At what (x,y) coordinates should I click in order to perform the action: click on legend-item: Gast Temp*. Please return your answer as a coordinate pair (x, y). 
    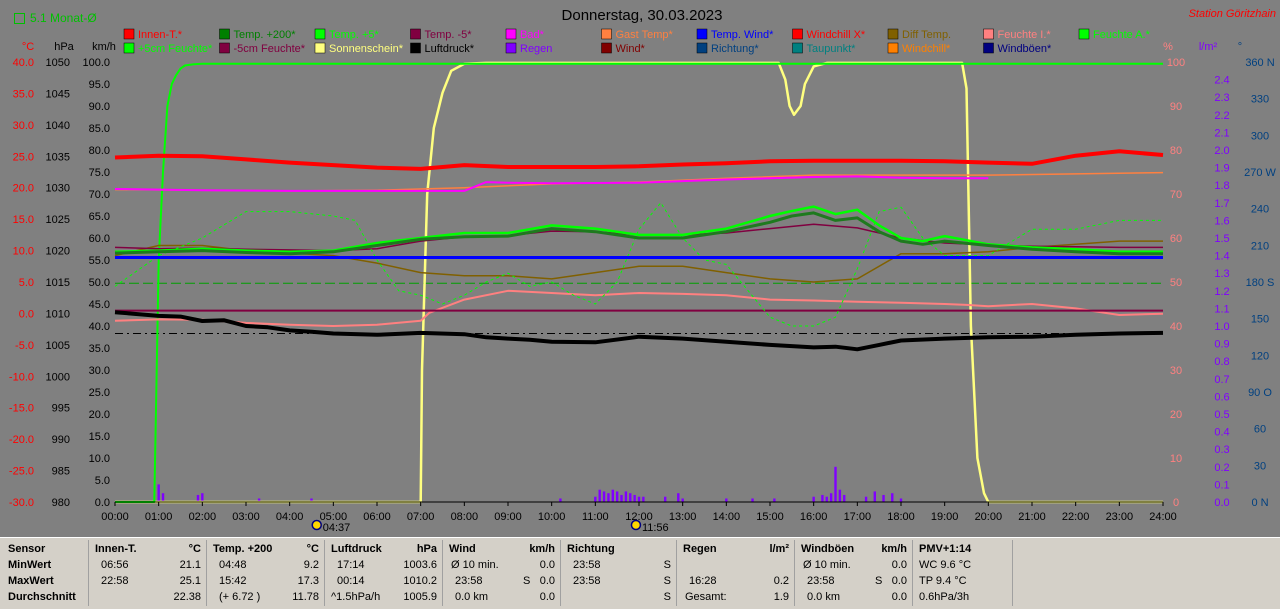
    Looking at the image, I should click on (637, 34).